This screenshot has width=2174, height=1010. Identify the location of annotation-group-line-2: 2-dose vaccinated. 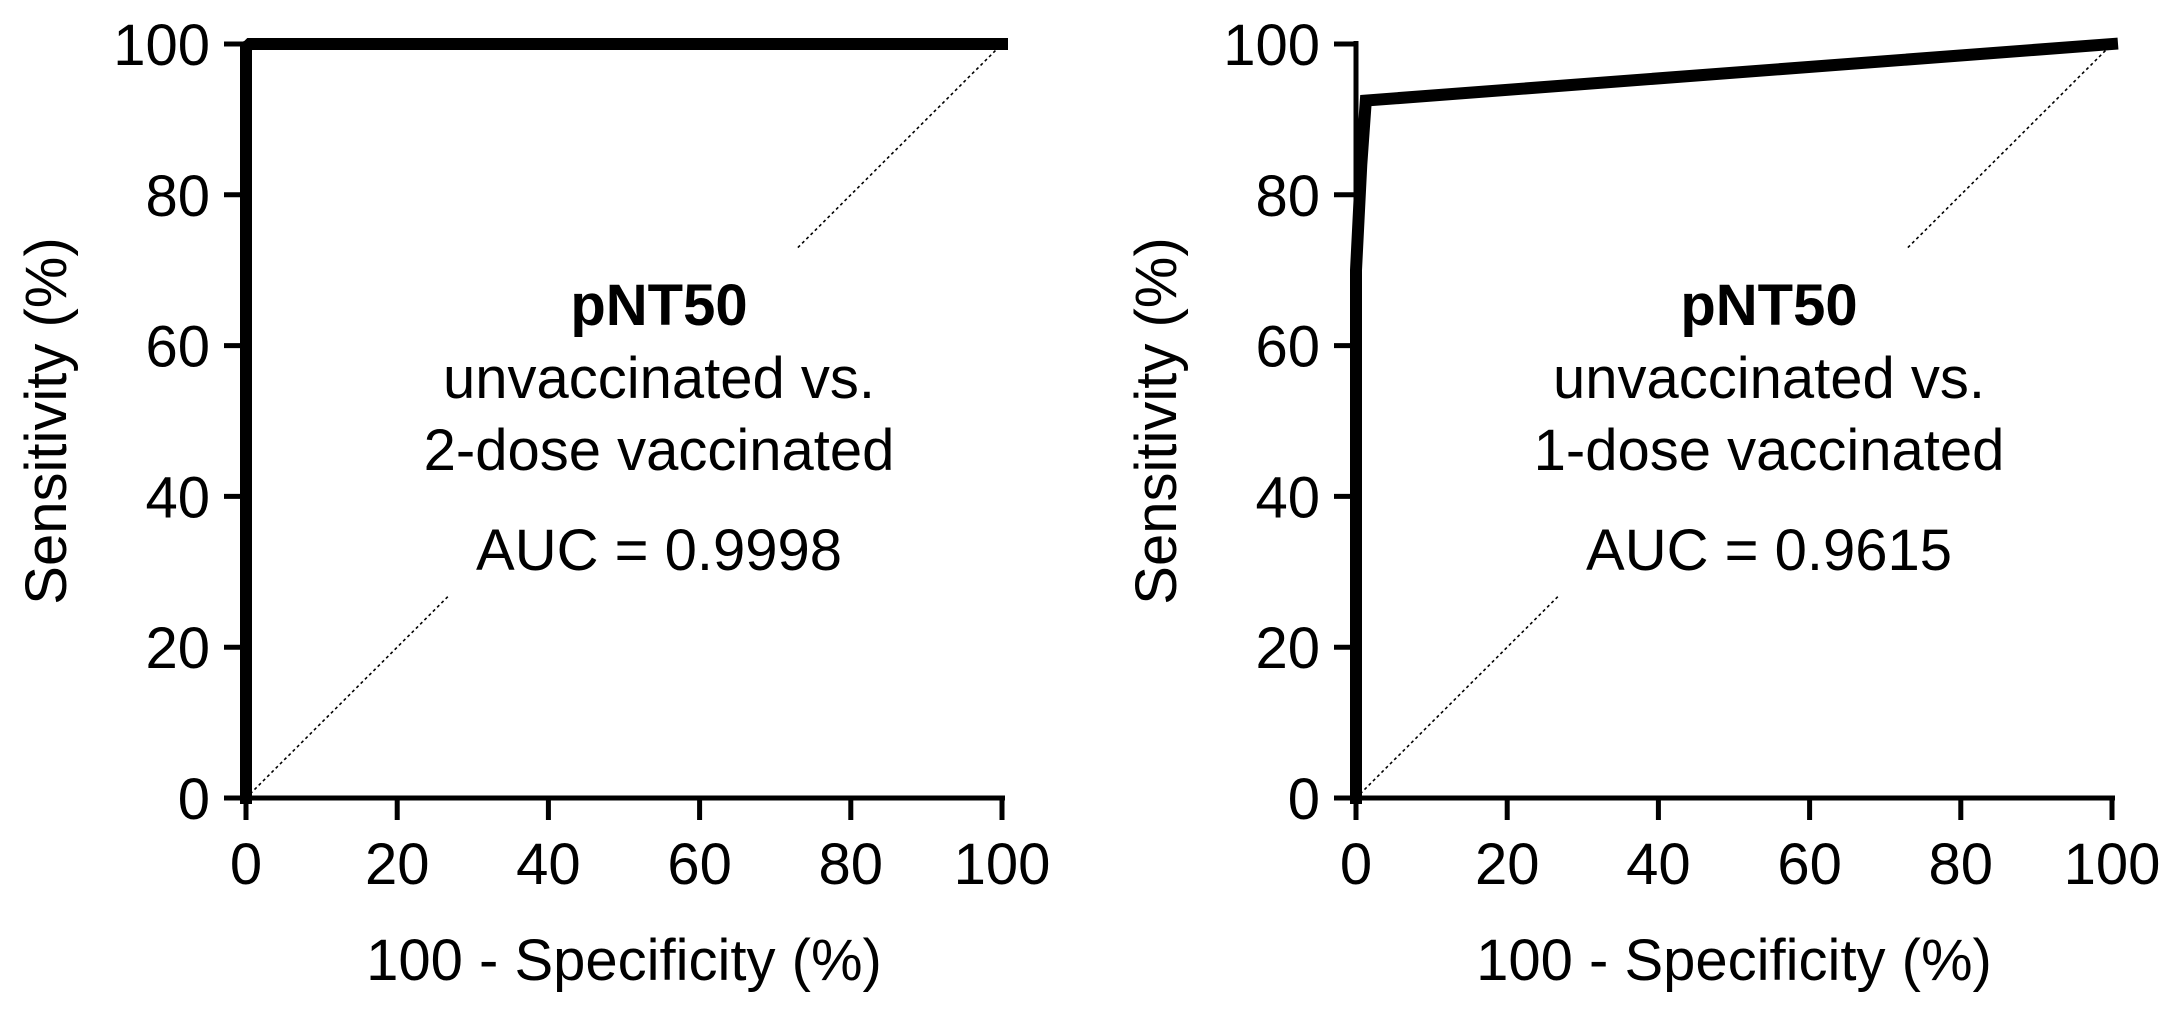
(659, 450).